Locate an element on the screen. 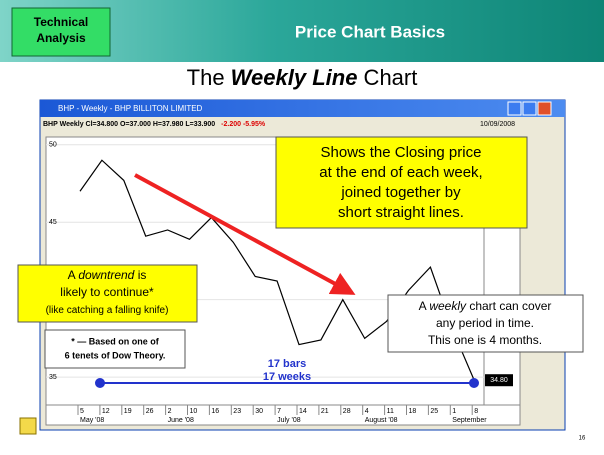  window-title: BHP - Weekly - BHP BILLITON LIMITED is located at coordinates (130, 108).